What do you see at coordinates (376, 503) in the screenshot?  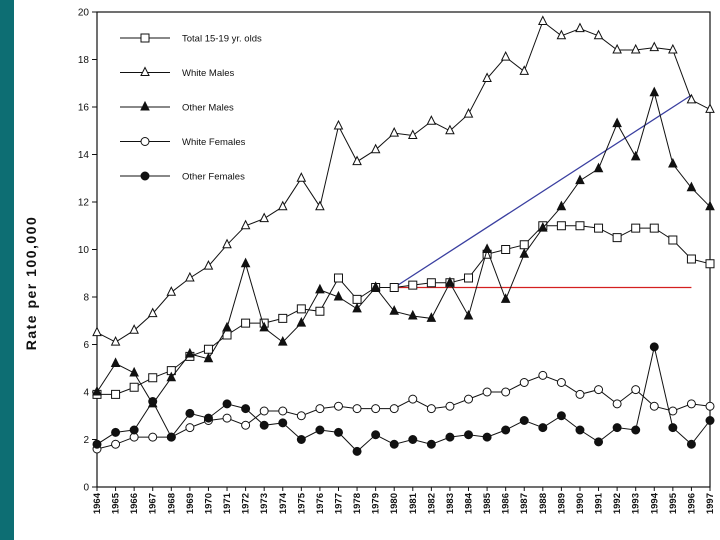 I see `x-tick-label: 1979` at bounding box center [376, 503].